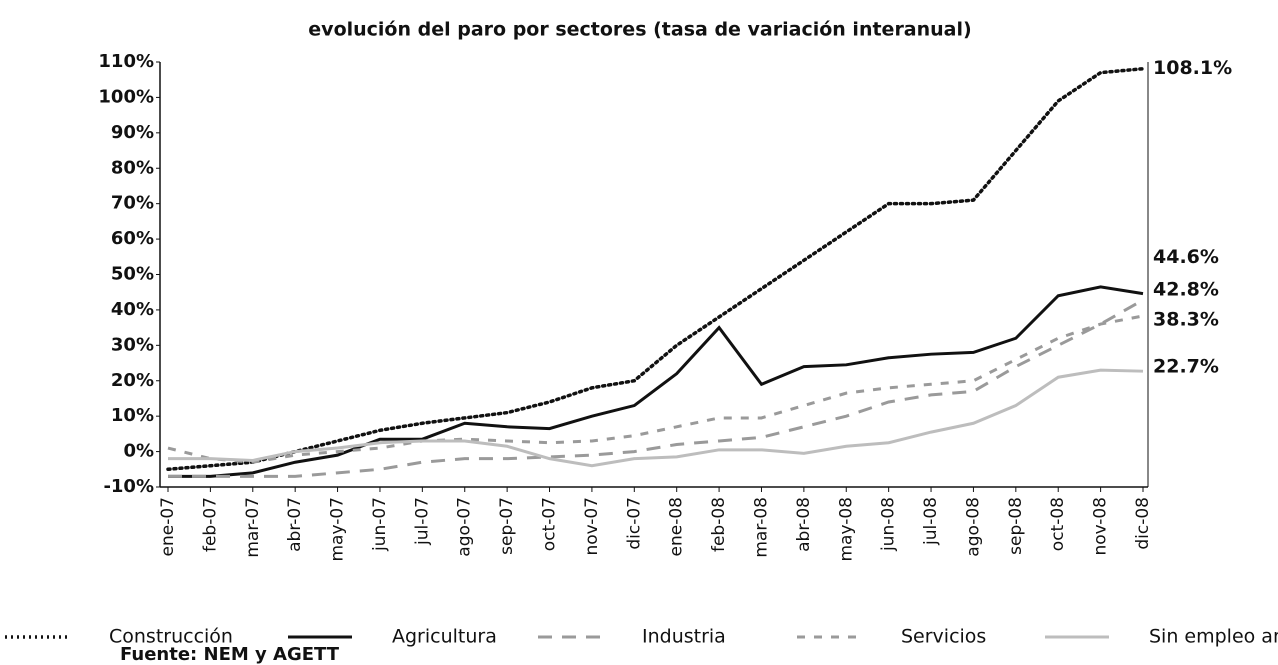  Describe the element at coordinates (1186, 367) in the screenshot. I see `value-label: 22.7%` at that location.